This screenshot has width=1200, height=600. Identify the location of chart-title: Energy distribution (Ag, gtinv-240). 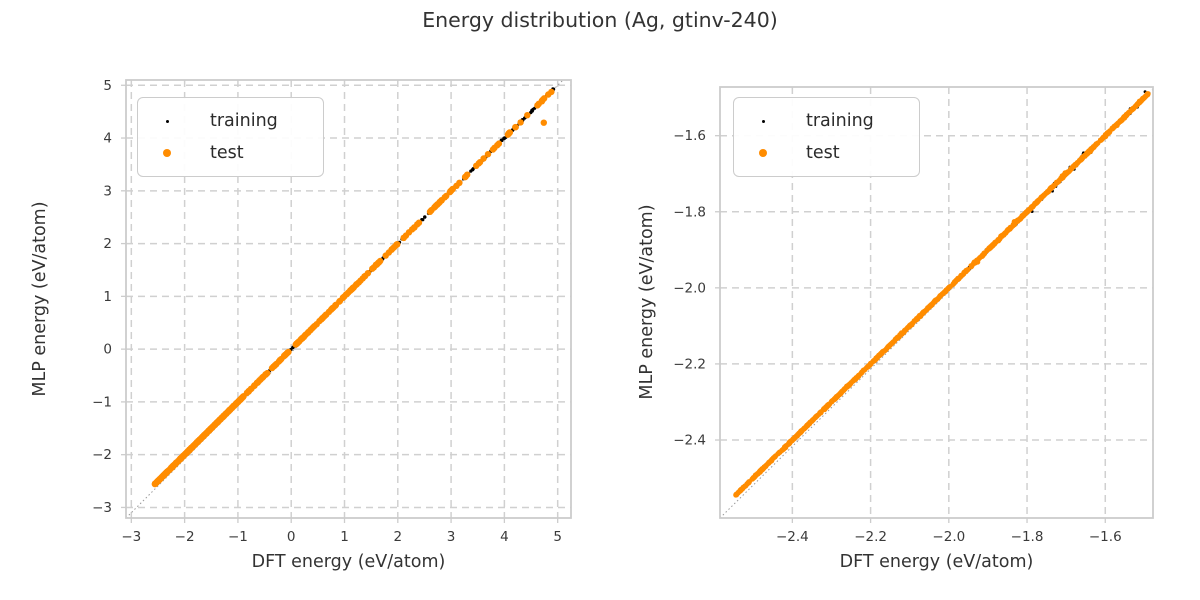
(600, 20).